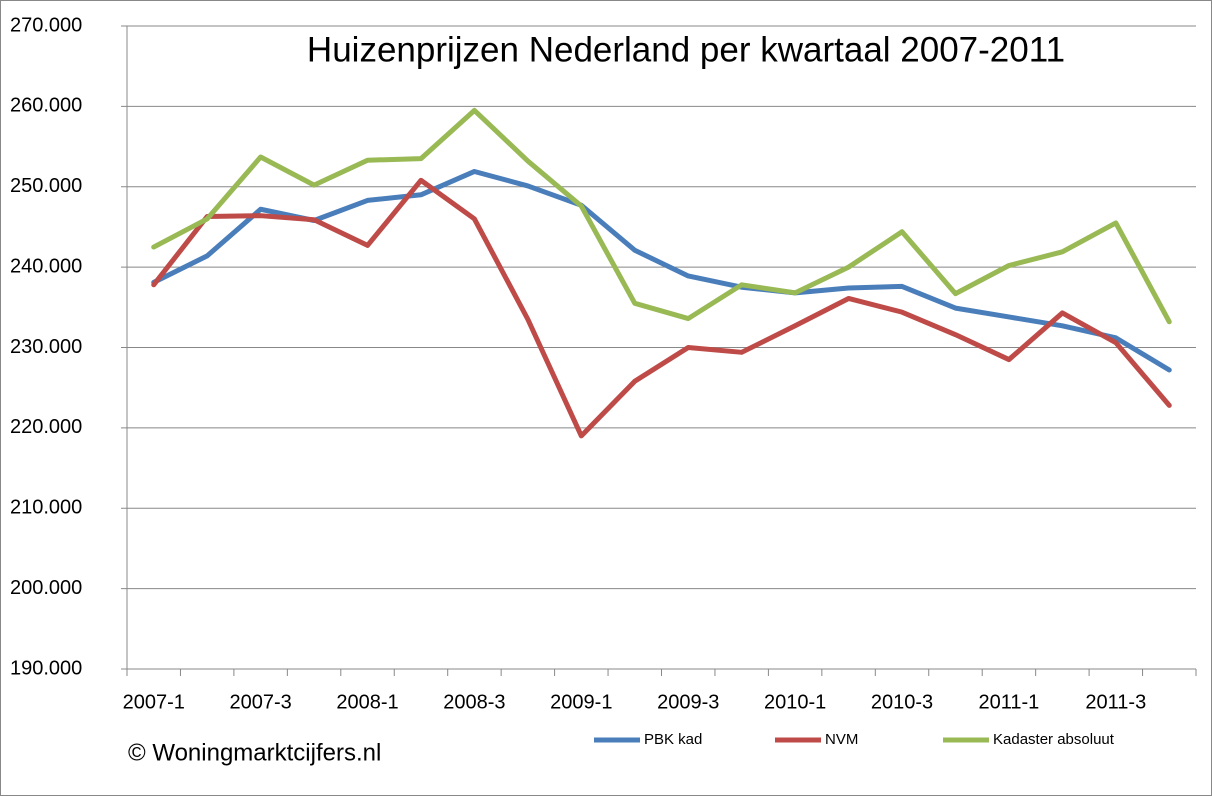 The width and height of the screenshot is (1212, 796). Describe the element at coordinates (581, 702) in the screenshot. I see `x-tick-label: 2009-1` at that location.